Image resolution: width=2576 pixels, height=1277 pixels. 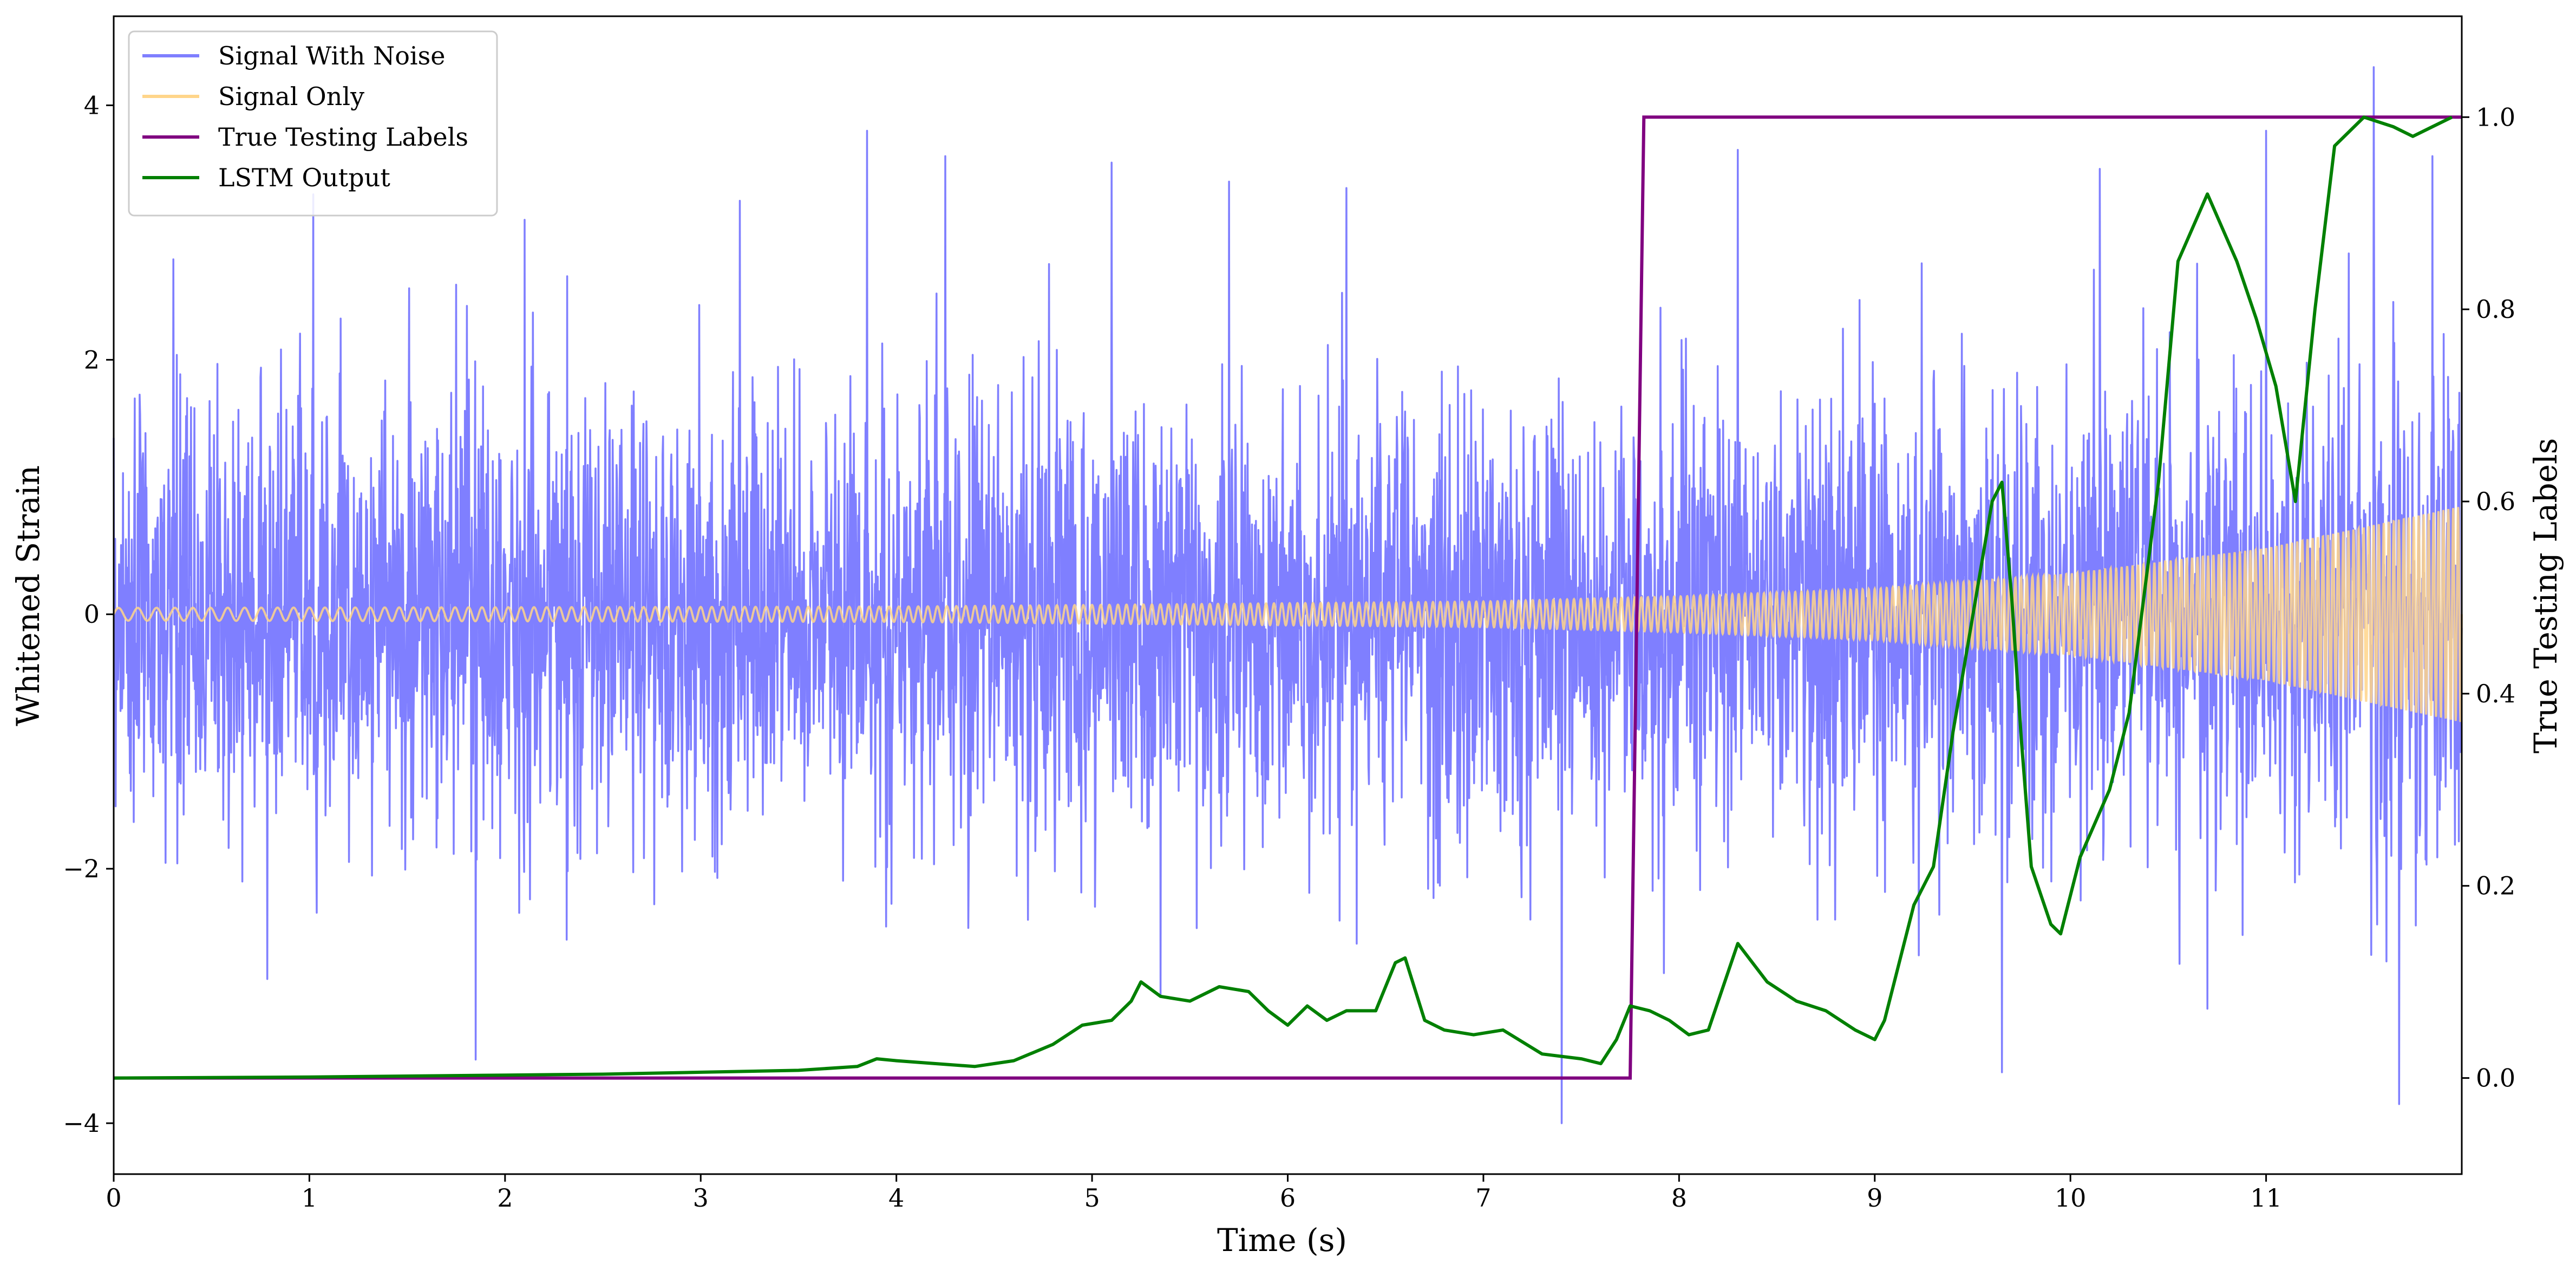 What do you see at coordinates (291, 96) in the screenshot?
I see `legend-label: Signal Only` at bounding box center [291, 96].